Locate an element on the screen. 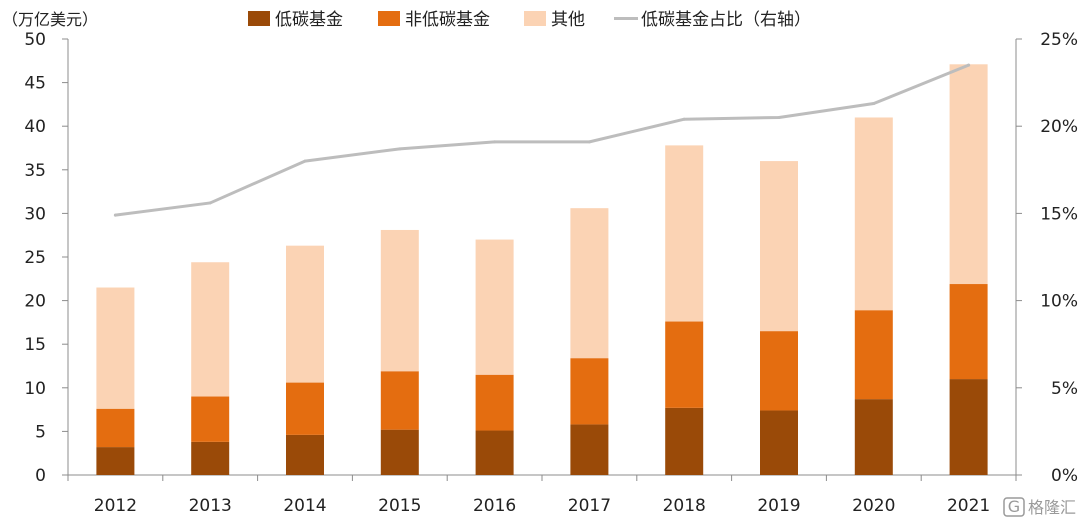 This screenshot has height=525, width=1080. bar-non-low-carbon-fund-2016 is located at coordinates (494, 402).